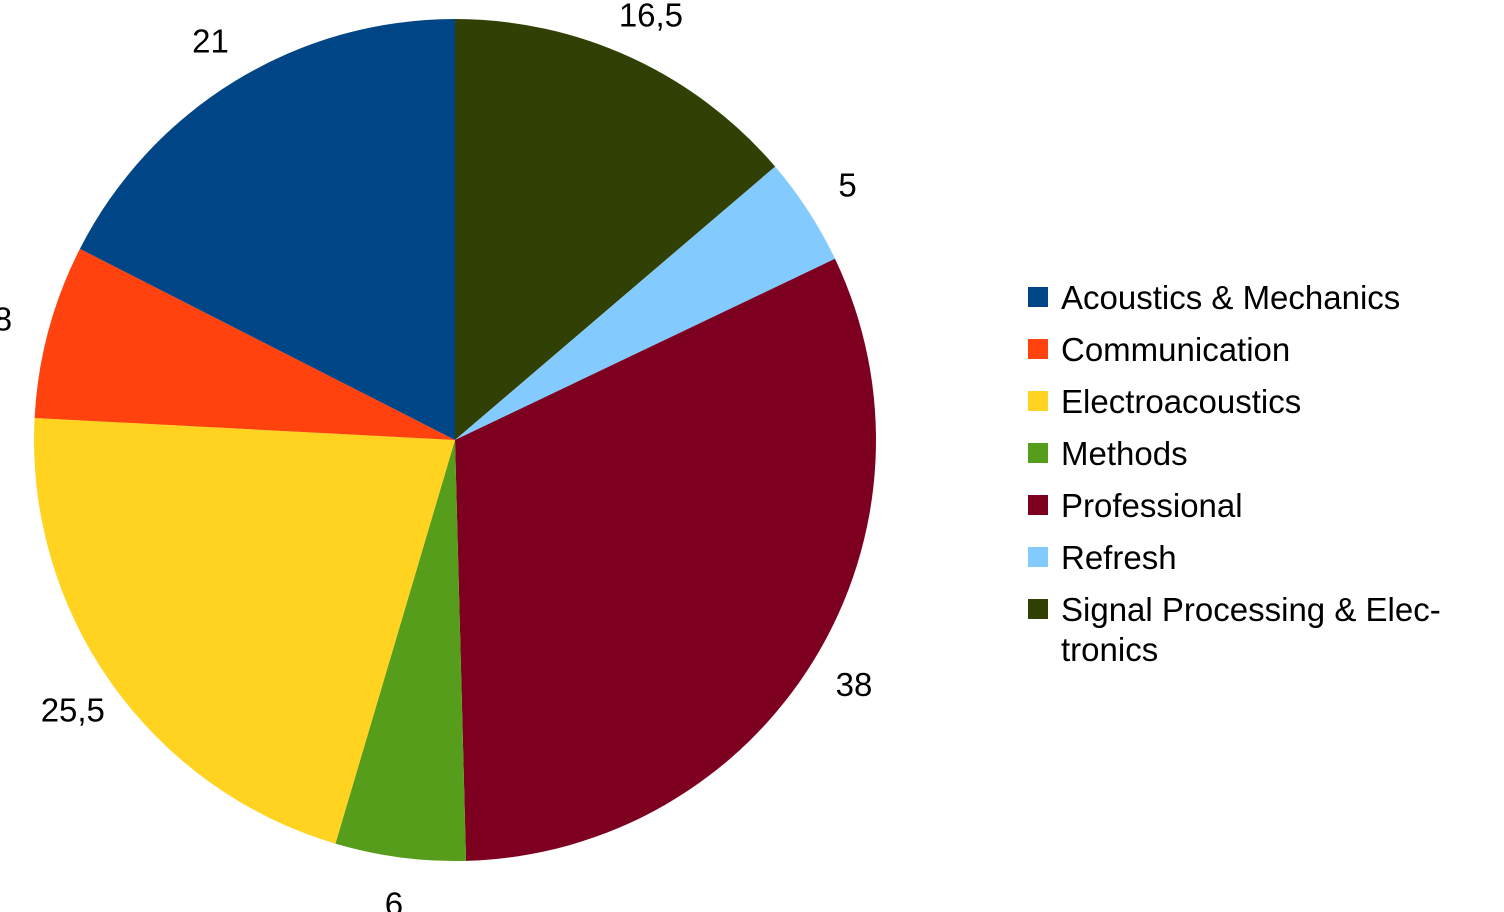 The height and width of the screenshot is (912, 1504). What do you see at coordinates (73, 710) in the screenshot?
I see `data-label-electroacoustics: 25,5` at bounding box center [73, 710].